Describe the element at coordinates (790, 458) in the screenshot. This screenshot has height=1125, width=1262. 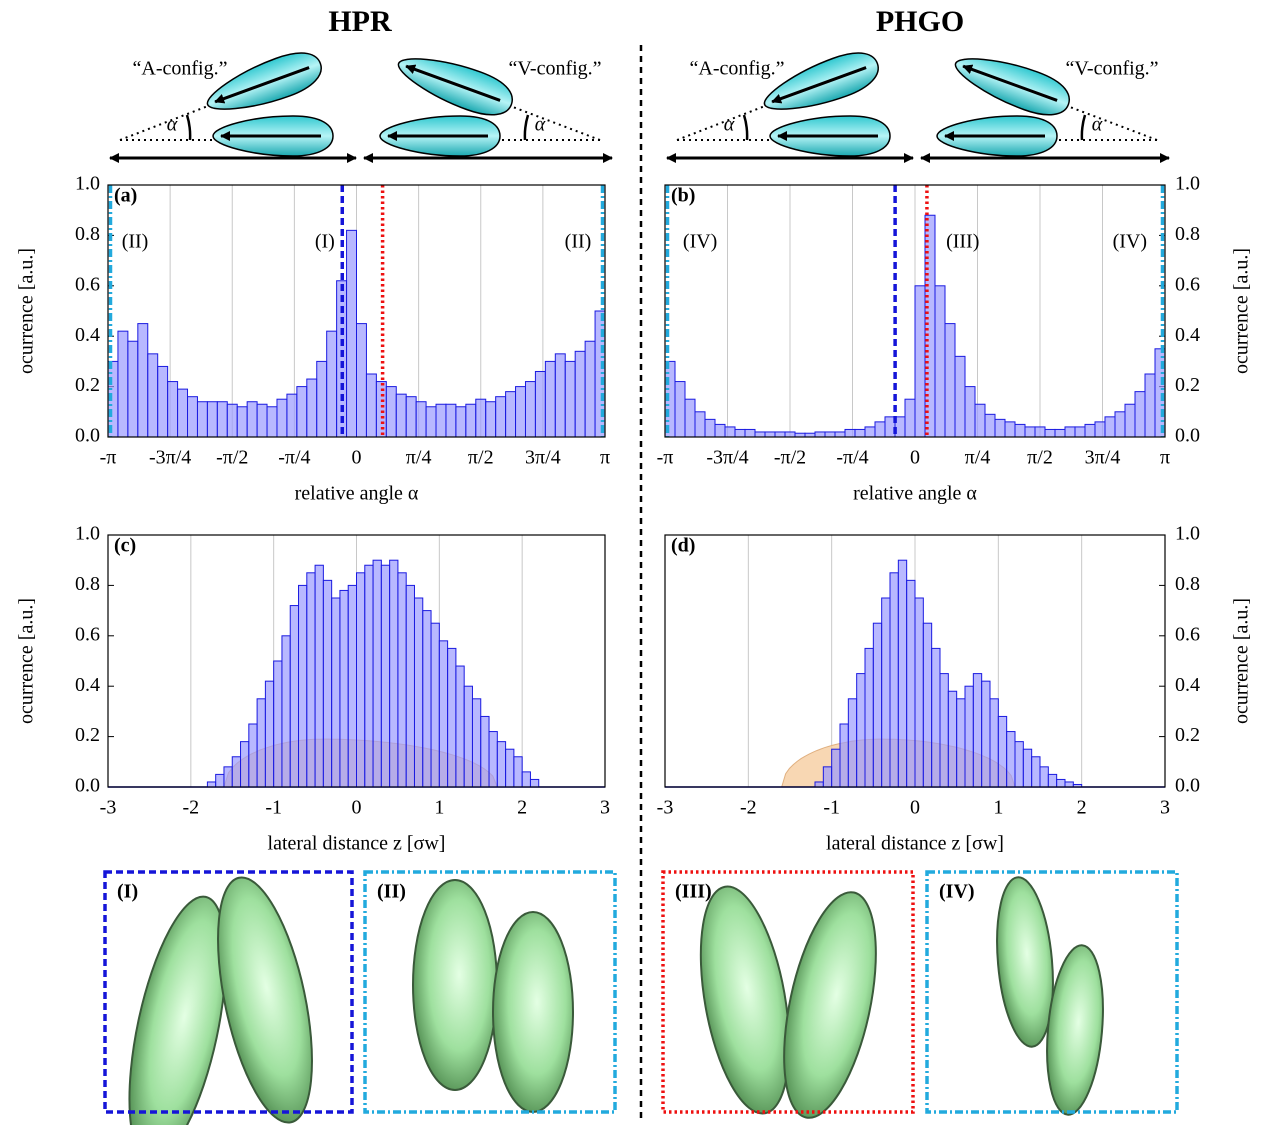
I see `x-tick-label: -π/2` at that location.